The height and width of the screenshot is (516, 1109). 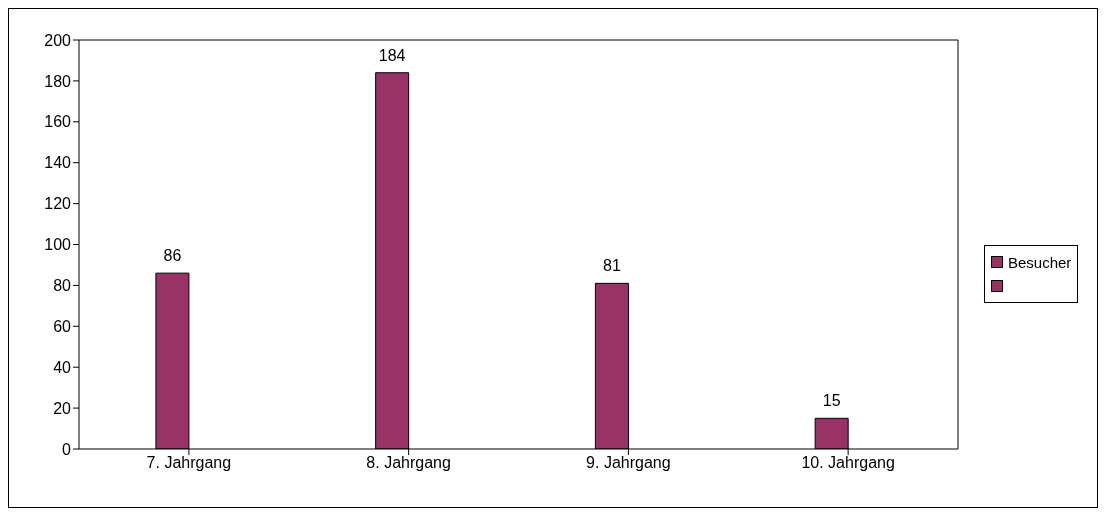 I want to click on y-tick-label: 100, so click(x=58, y=245).